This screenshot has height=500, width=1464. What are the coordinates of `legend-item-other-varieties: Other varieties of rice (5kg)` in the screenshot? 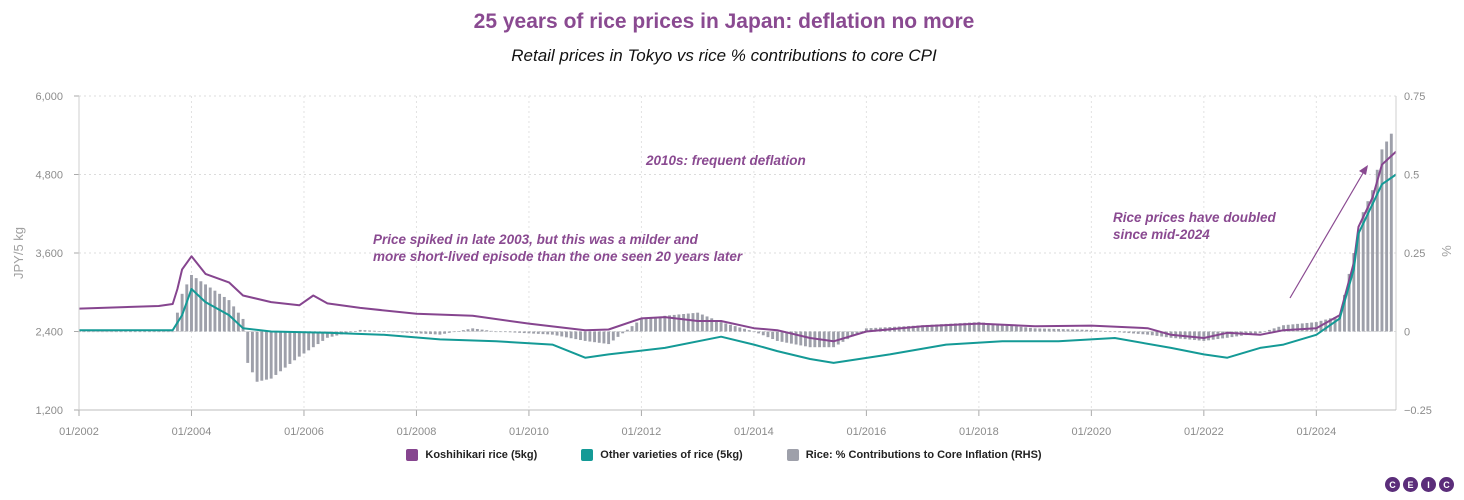 It's located at (662, 455).